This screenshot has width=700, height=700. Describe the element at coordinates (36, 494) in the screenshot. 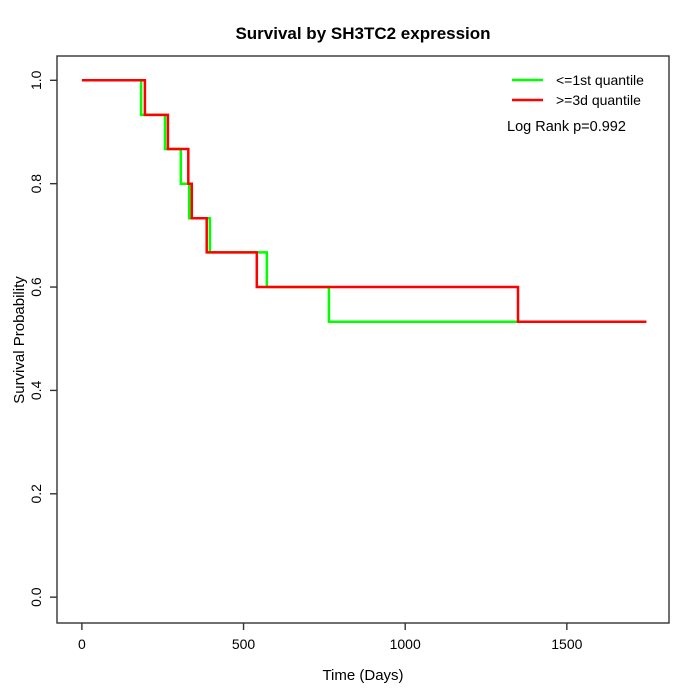

I see `y-tick-label: 0.2` at that location.